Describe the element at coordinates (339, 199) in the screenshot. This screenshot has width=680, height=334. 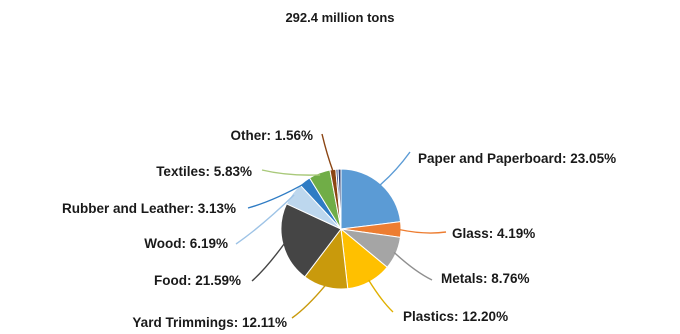
I see `pie-slice-unlabeled` at that location.